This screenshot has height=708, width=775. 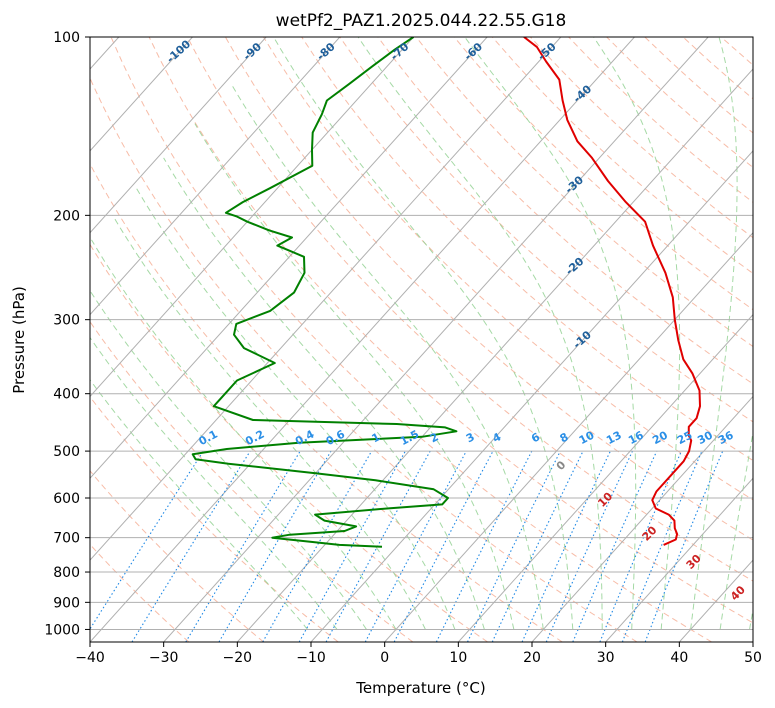 I want to click on x-tick-label: −10, so click(x=311, y=658).